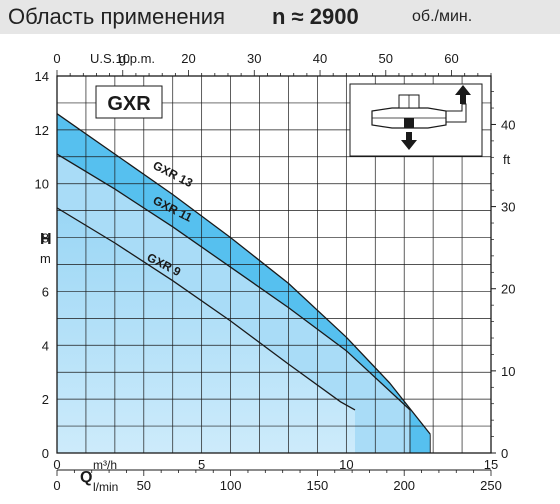  I want to click on tick-label-q-10: 10, so click(346, 464).